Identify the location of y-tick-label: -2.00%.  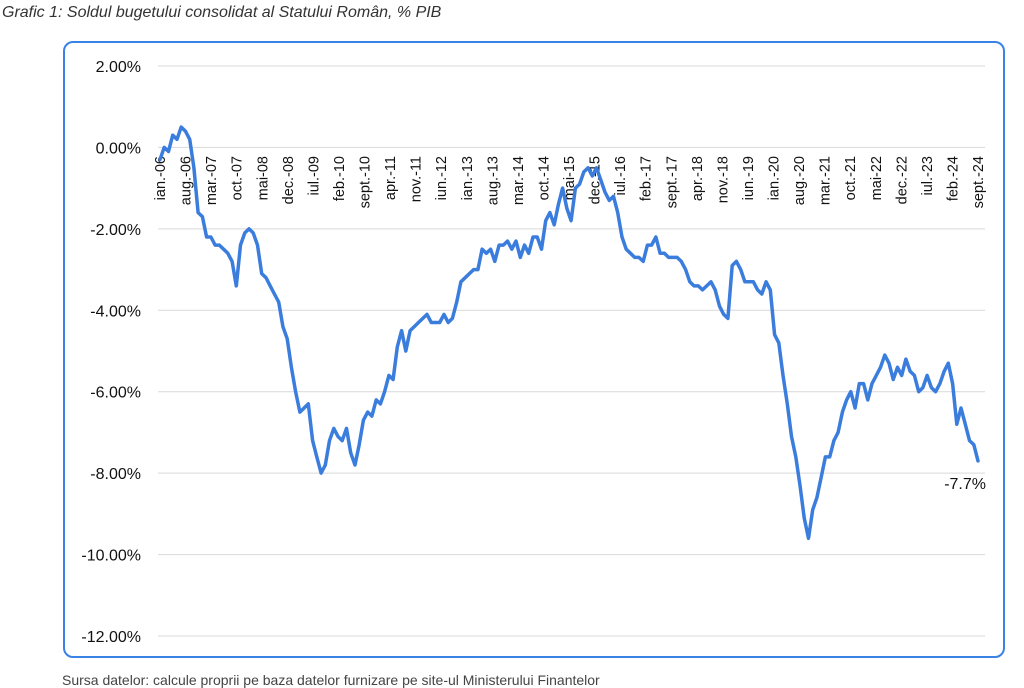
(115, 230).